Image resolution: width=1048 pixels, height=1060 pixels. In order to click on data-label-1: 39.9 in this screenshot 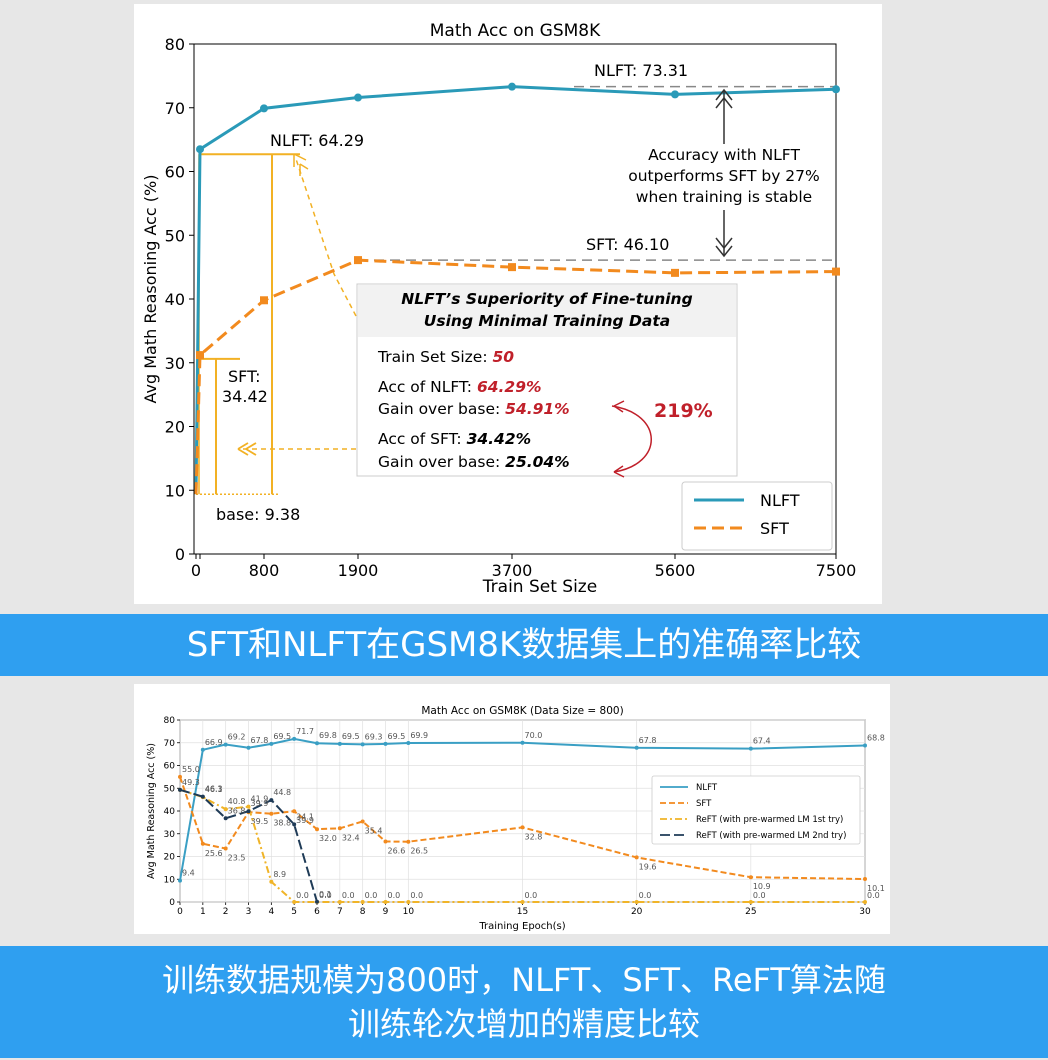, I will do `click(305, 820)`.